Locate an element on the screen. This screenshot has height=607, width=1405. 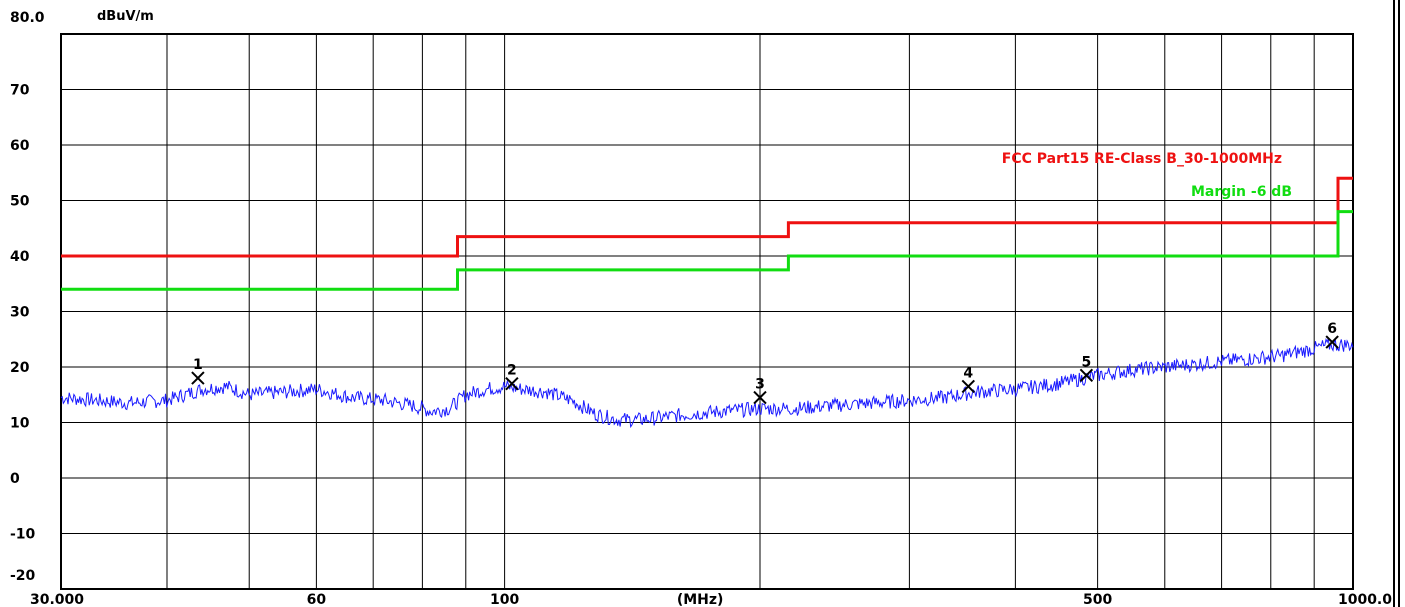
legend-limit-label: FCC Part15 RE-Class B_30-1000MHz is located at coordinates (1142, 159).